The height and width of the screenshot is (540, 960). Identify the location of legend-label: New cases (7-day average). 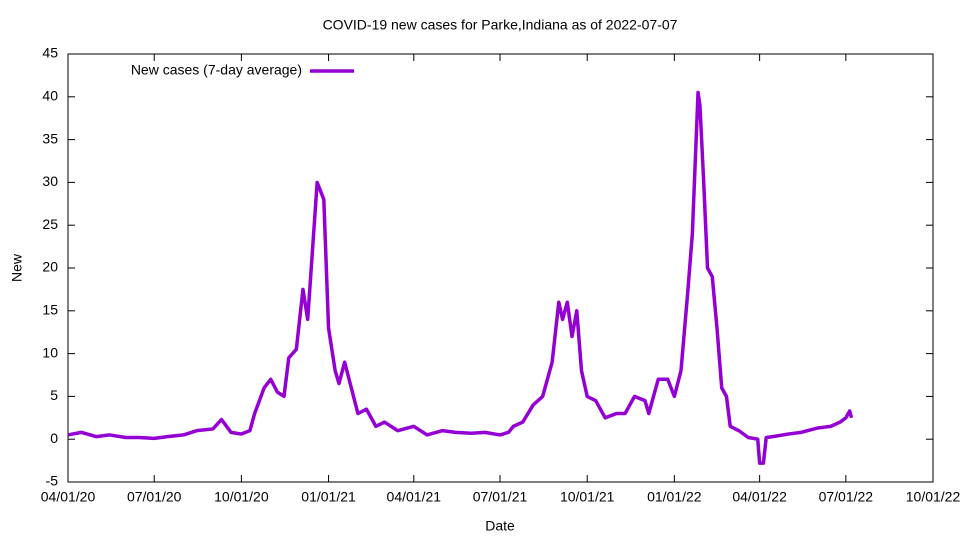
(216, 70).